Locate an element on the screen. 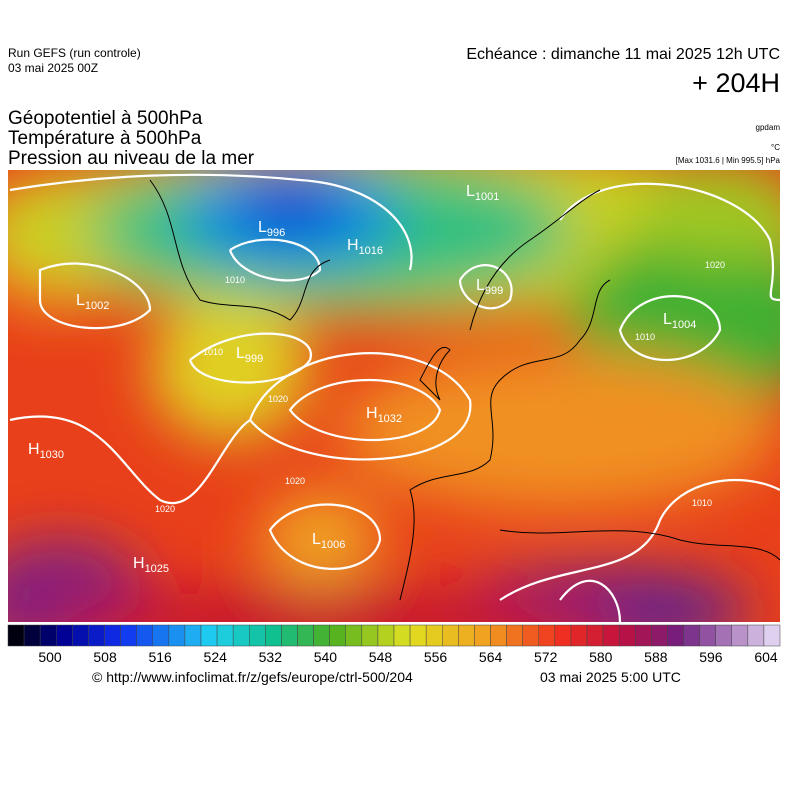  unit-geopotential: gpdam is located at coordinates (767, 127).